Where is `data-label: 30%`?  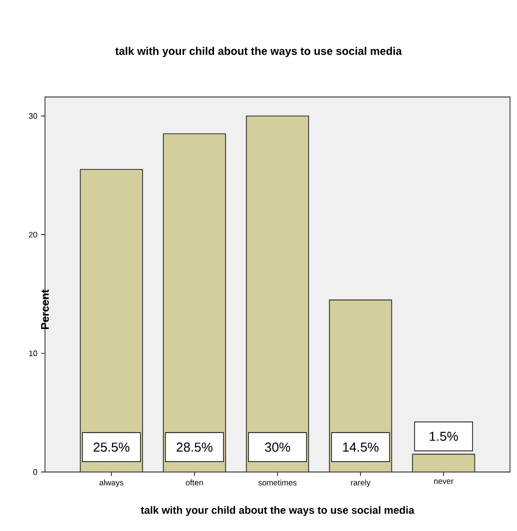 data-label: 30% is located at coordinates (277, 447).